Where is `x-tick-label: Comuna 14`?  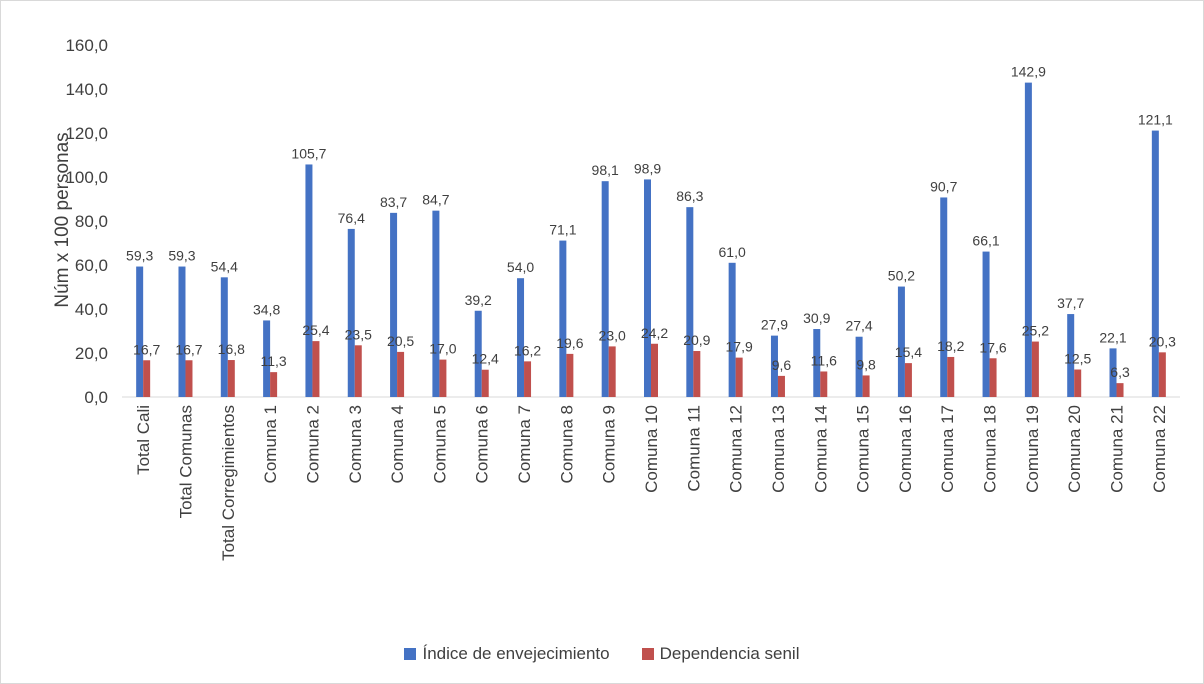
x-tick-label: Comuna 14 is located at coordinates (820, 449).